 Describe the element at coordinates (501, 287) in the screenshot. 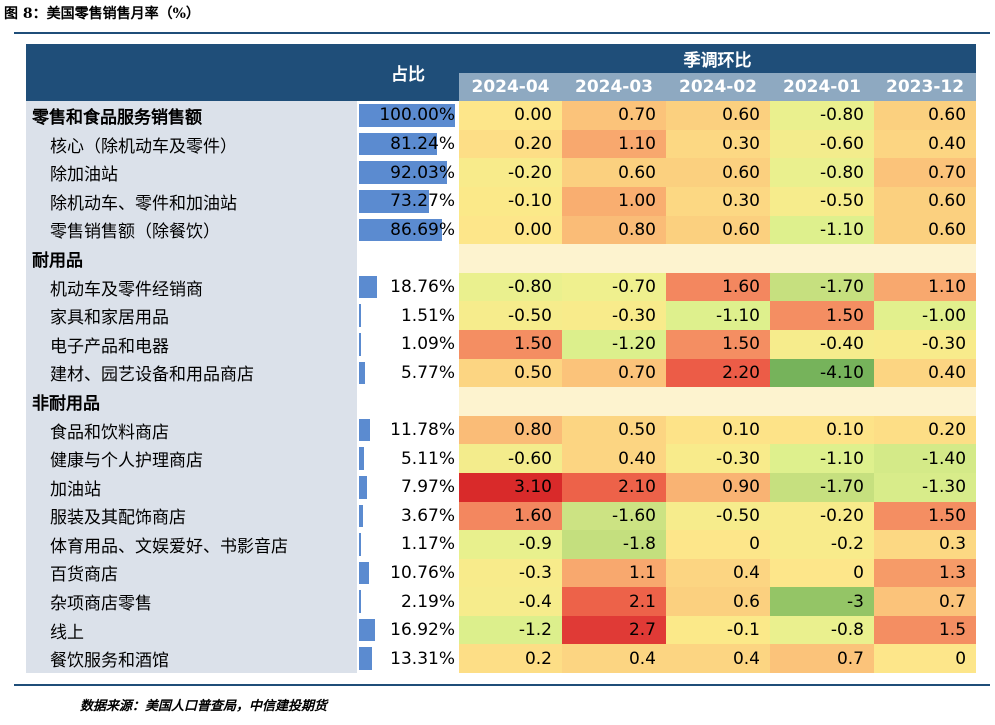

I see `table-row: 机动车及零件经销商 18.76% -0.80 -0.70 1.60 -1.70 1.10` at that location.